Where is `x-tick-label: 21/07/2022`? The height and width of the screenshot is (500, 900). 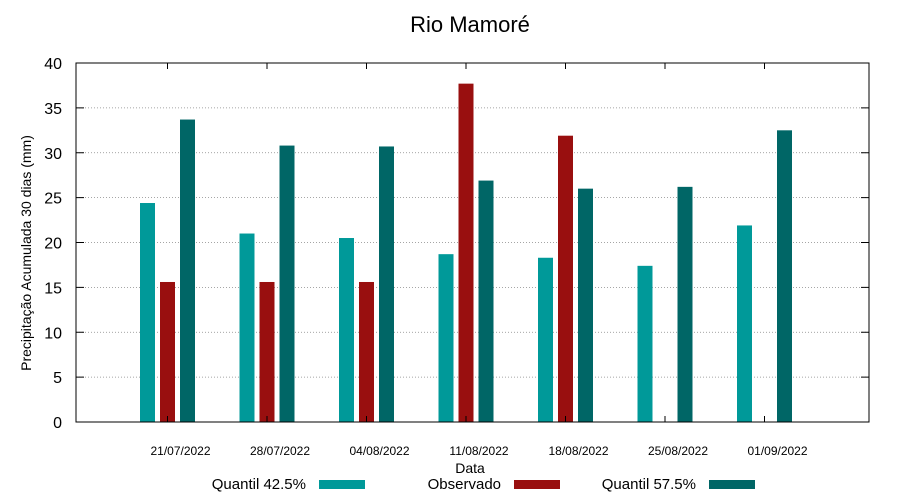 x-tick-label: 21/07/2022 is located at coordinates (180, 451).